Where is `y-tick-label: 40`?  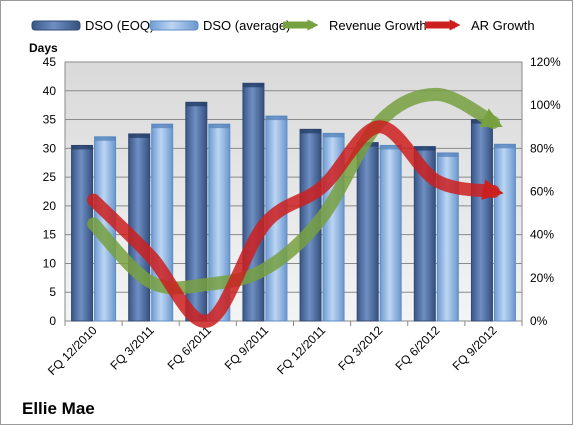 y-tick-label: 40 is located at coordinates (50, 91).